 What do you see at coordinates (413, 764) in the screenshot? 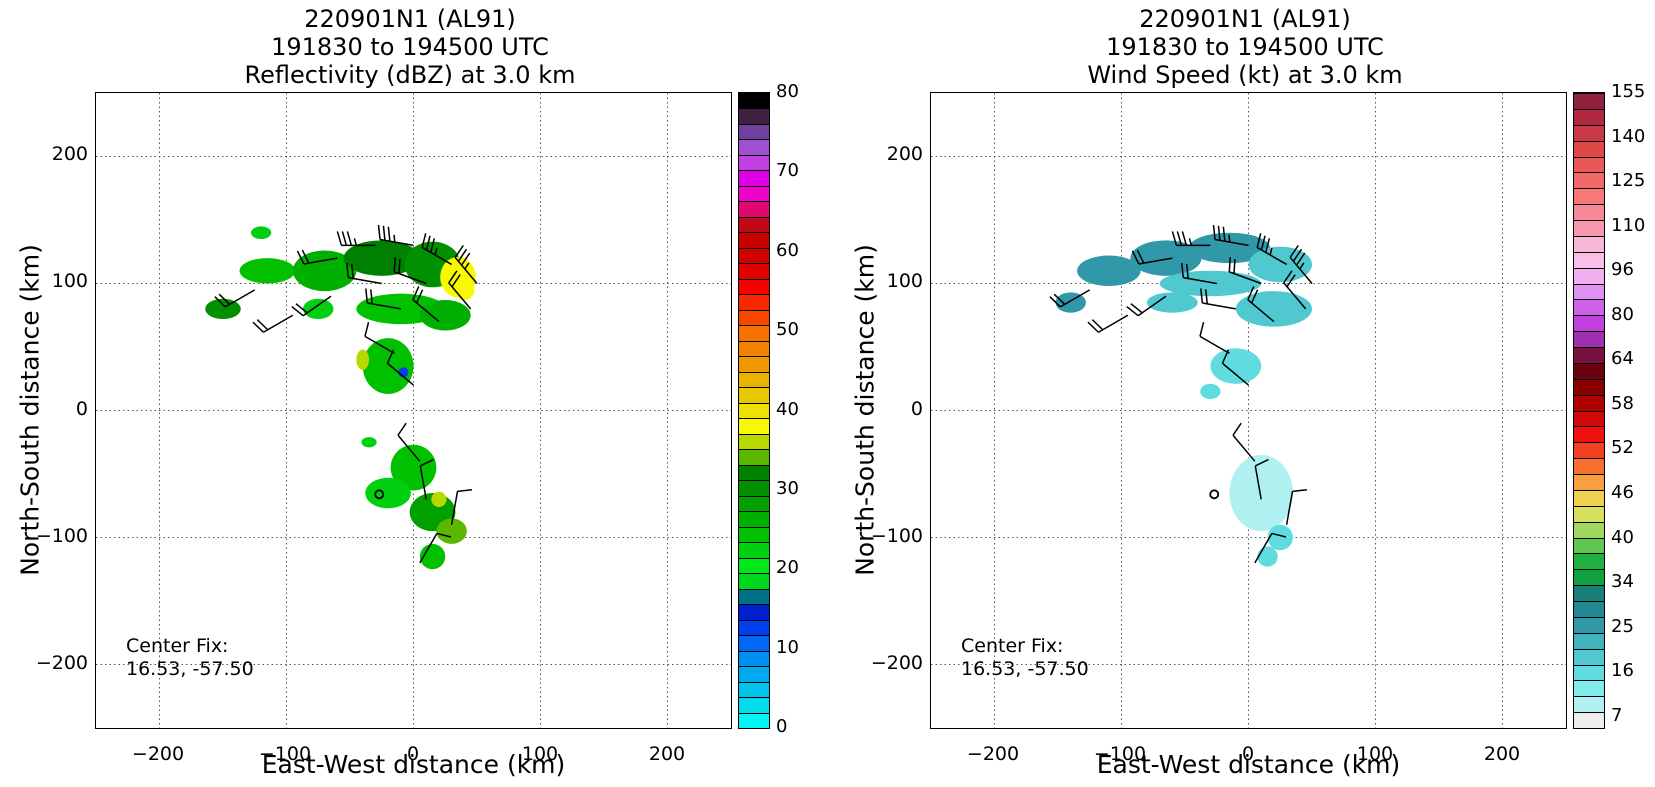
I see `x-axis-label: East-West distance (km)` at bounding box center [413, 764].